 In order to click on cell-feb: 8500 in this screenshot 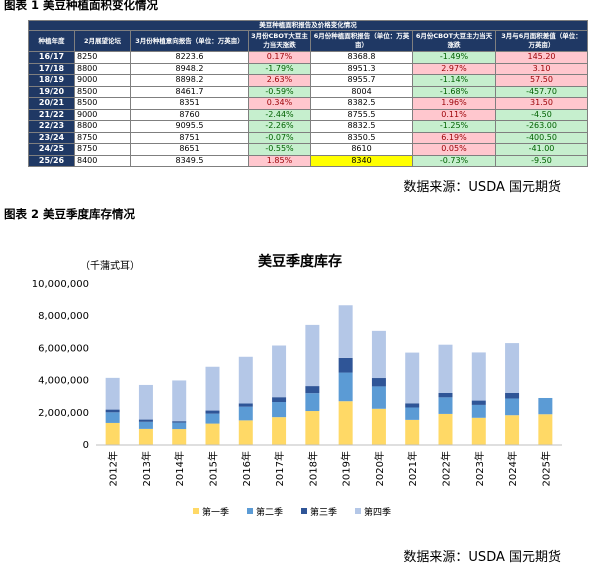, I will do `click(102, 103)`.